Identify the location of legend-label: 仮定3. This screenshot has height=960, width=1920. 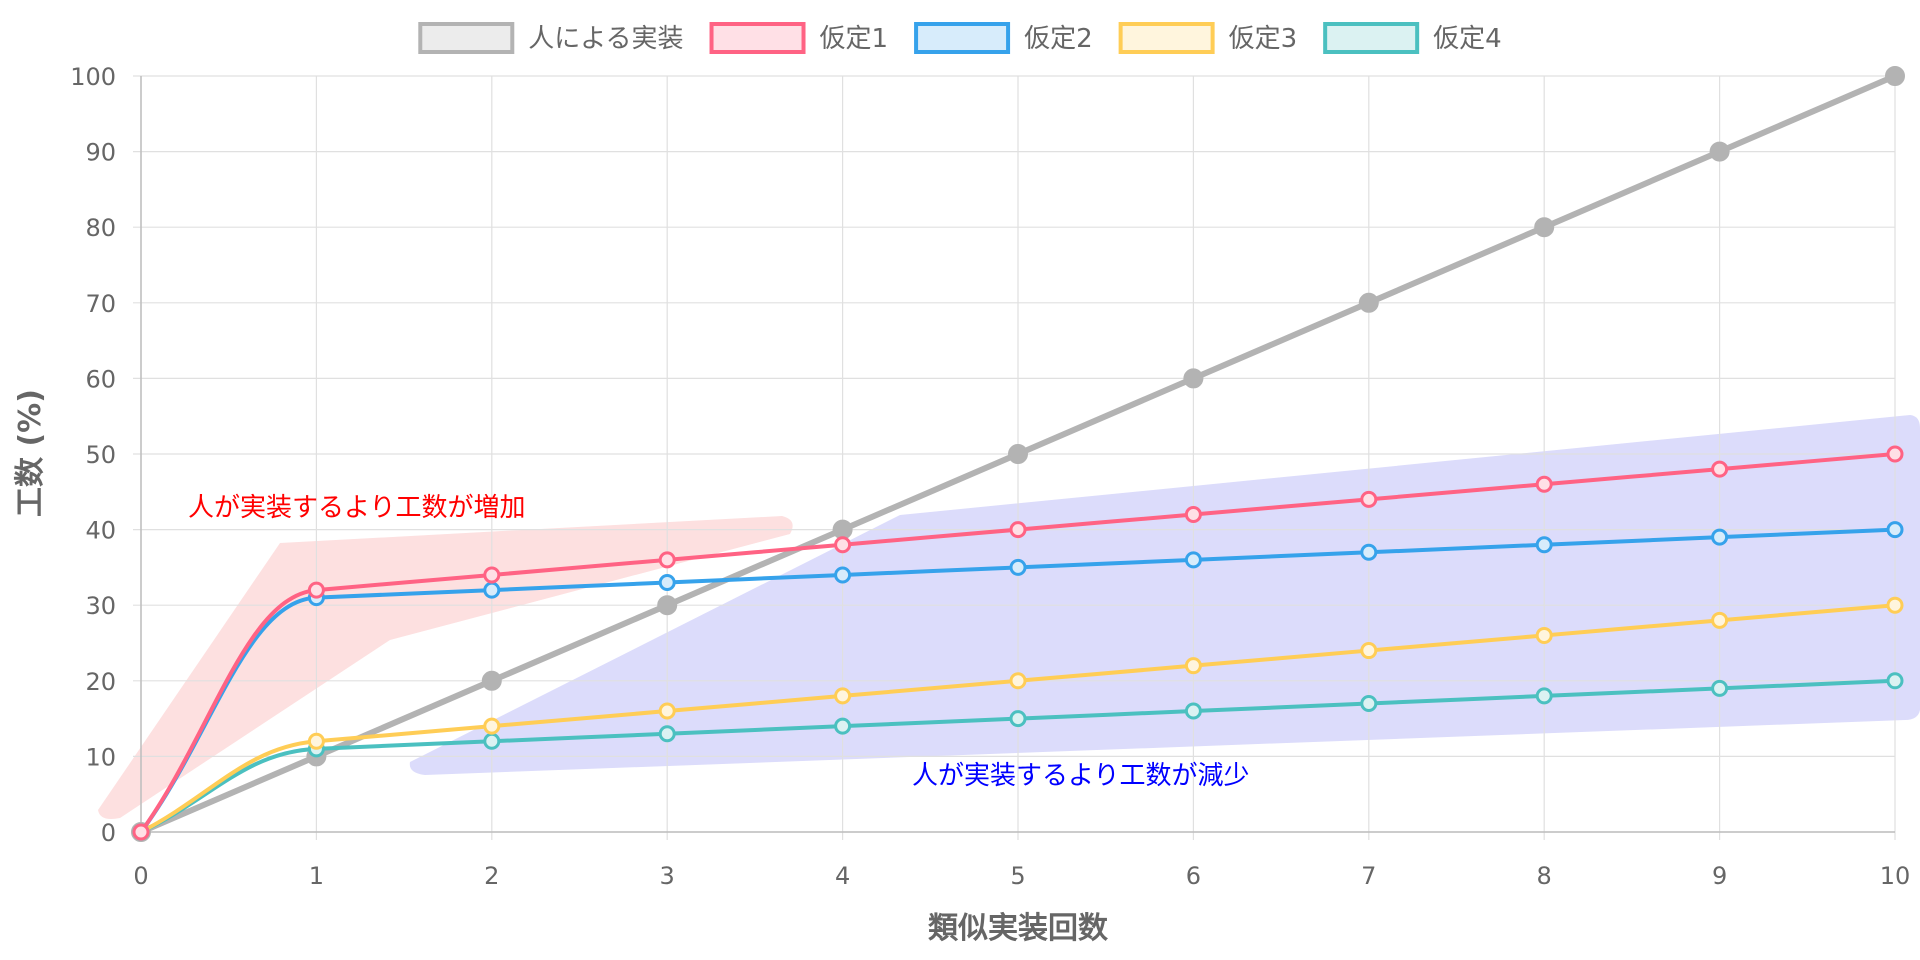
(1263, 39).